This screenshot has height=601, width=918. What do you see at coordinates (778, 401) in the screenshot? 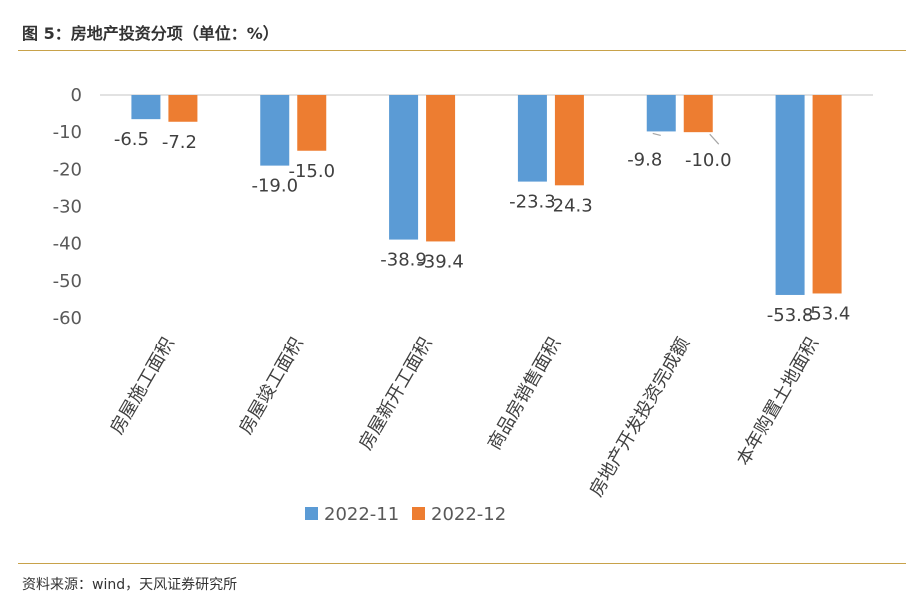
I see `category-label: 本年购置土地面积` at bounding box center [778, 401].